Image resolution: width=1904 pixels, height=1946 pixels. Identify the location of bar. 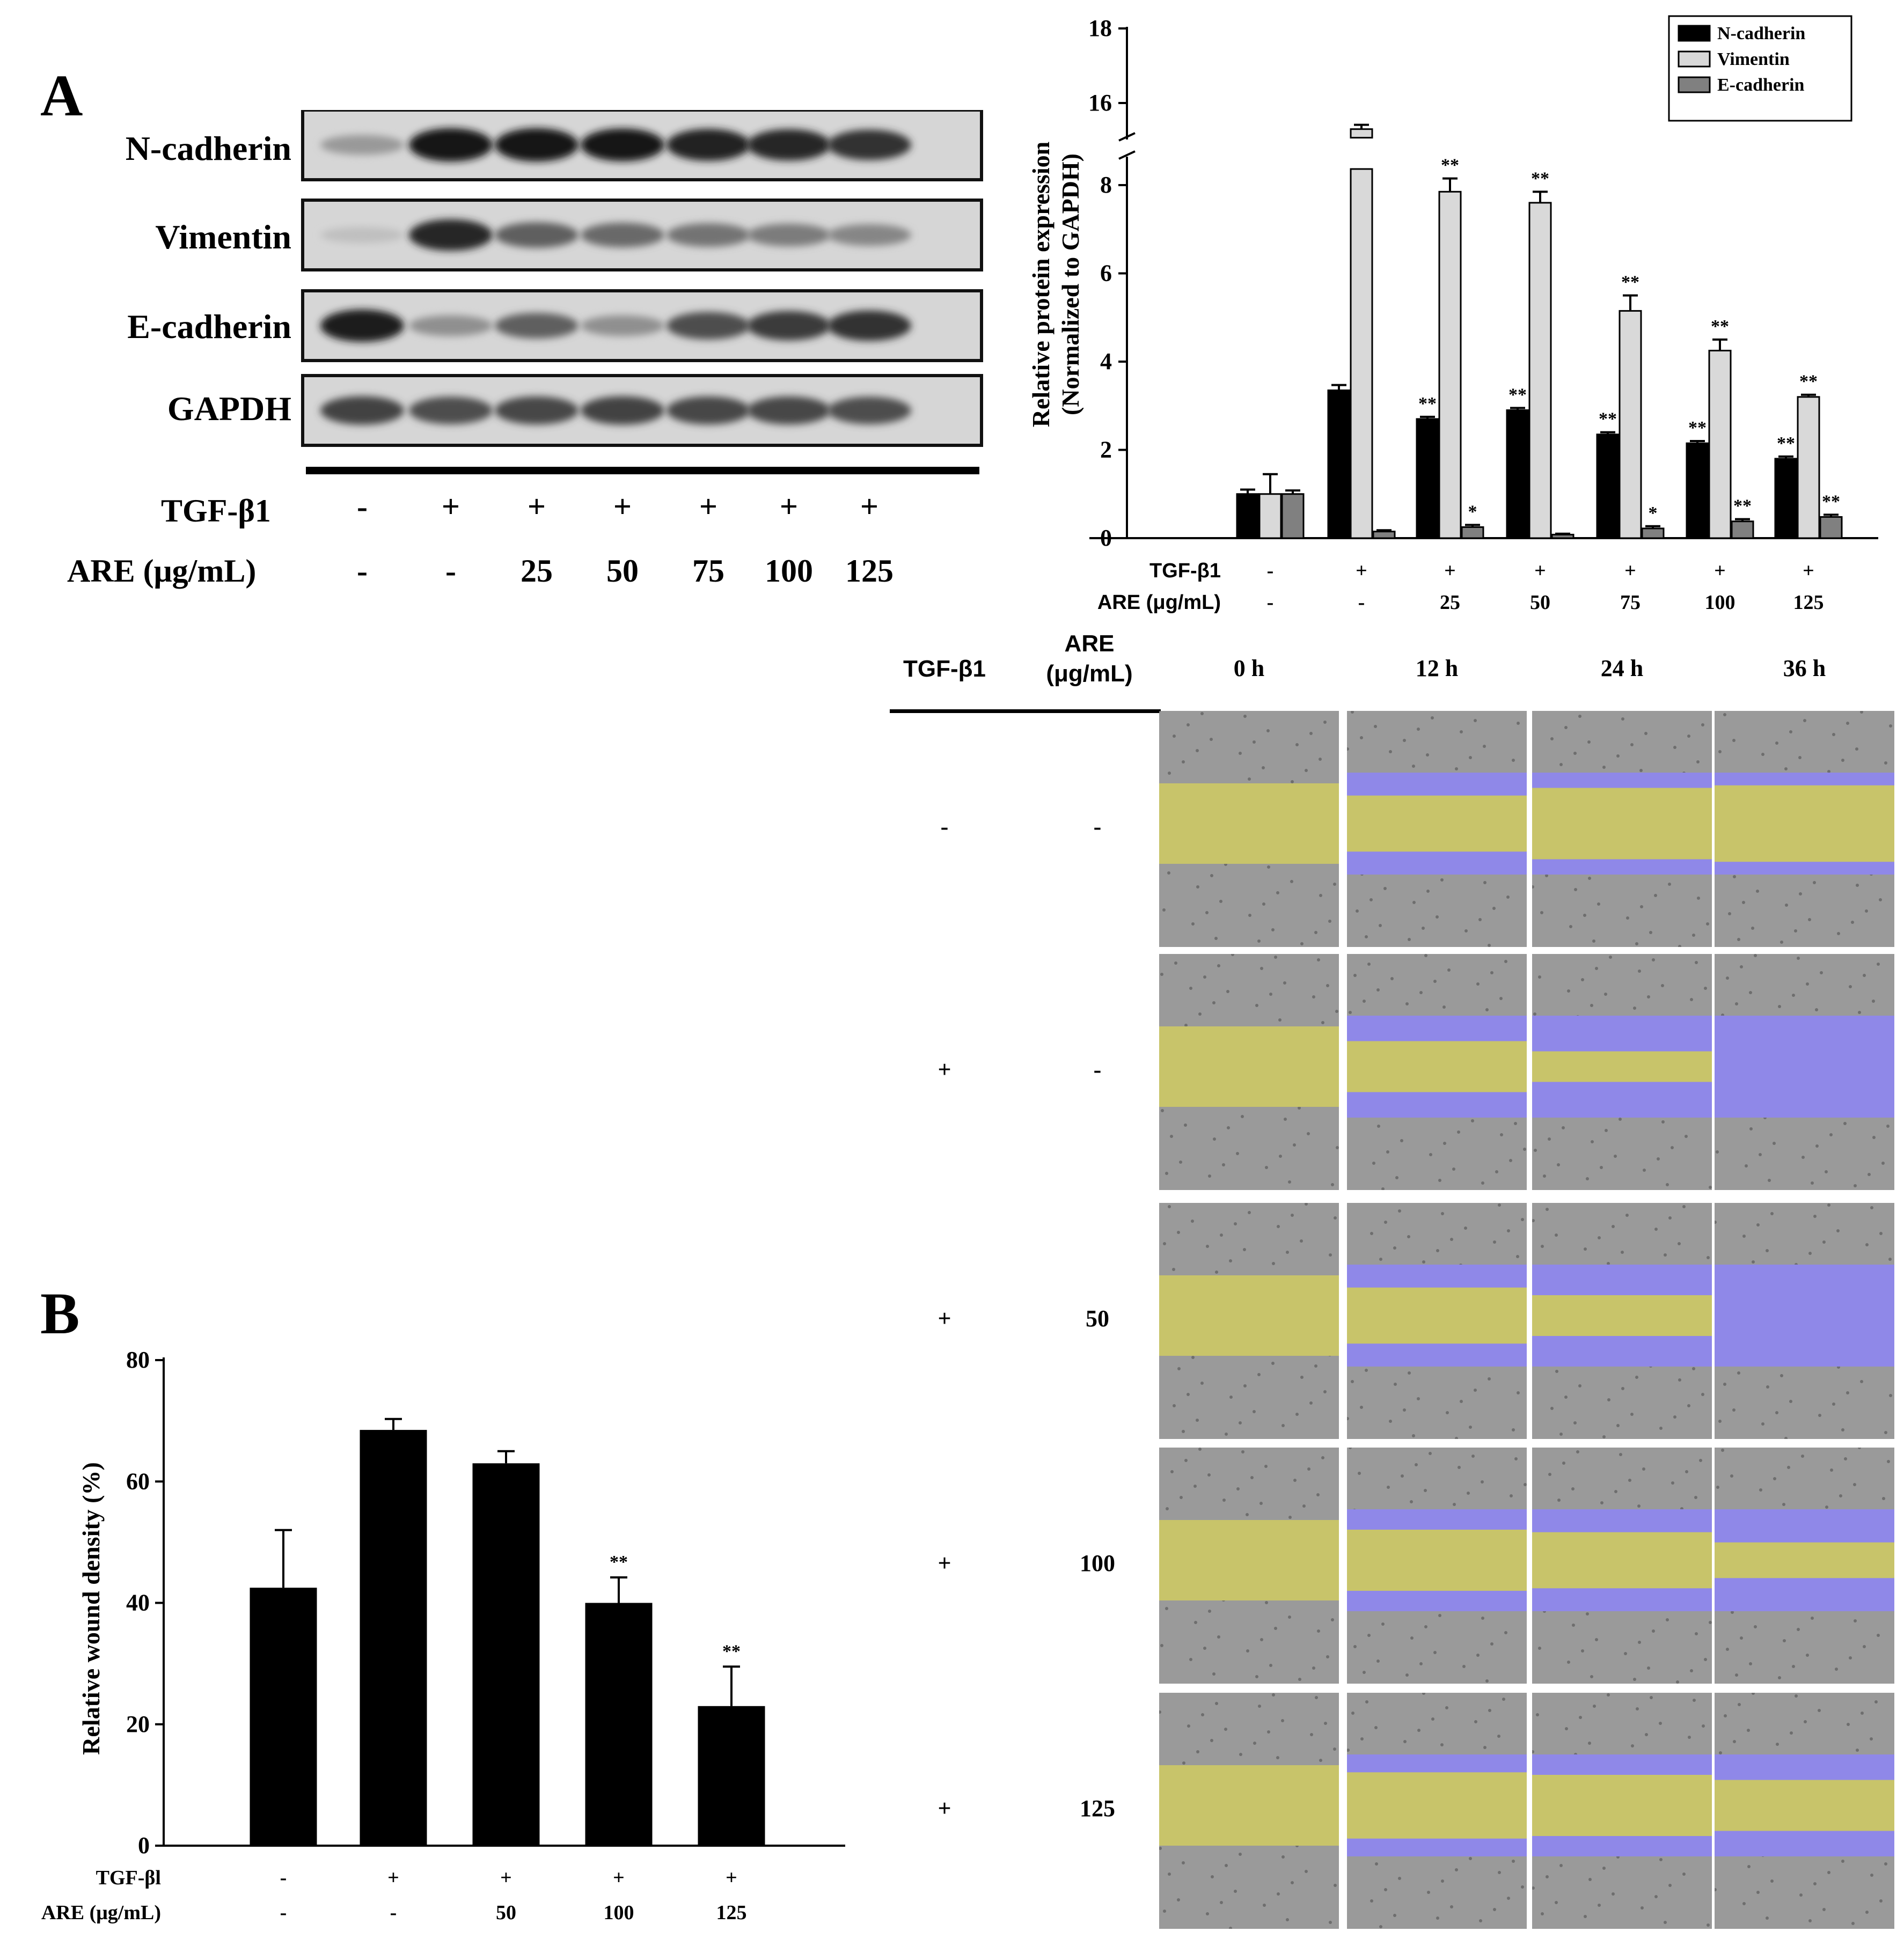
(732, 1776).